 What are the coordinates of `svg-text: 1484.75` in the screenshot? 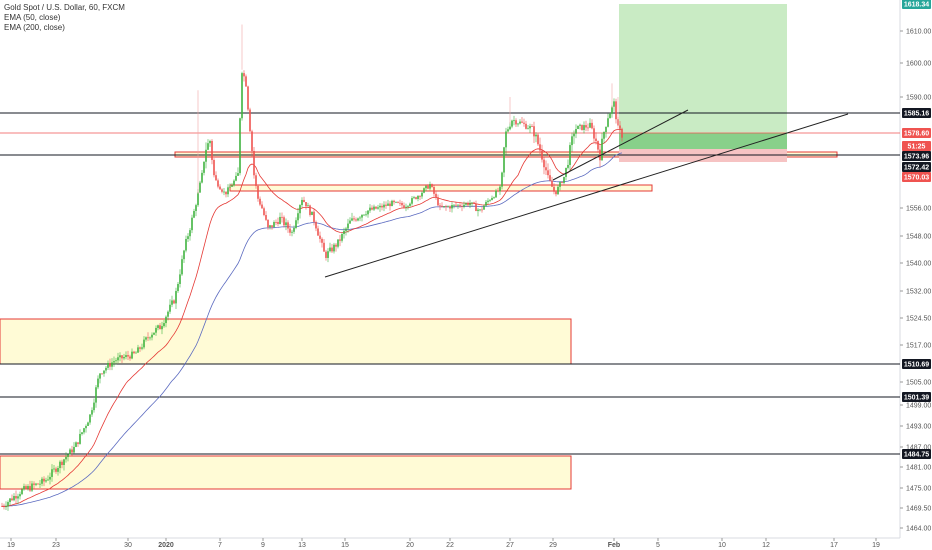 It's located at (916, 455).